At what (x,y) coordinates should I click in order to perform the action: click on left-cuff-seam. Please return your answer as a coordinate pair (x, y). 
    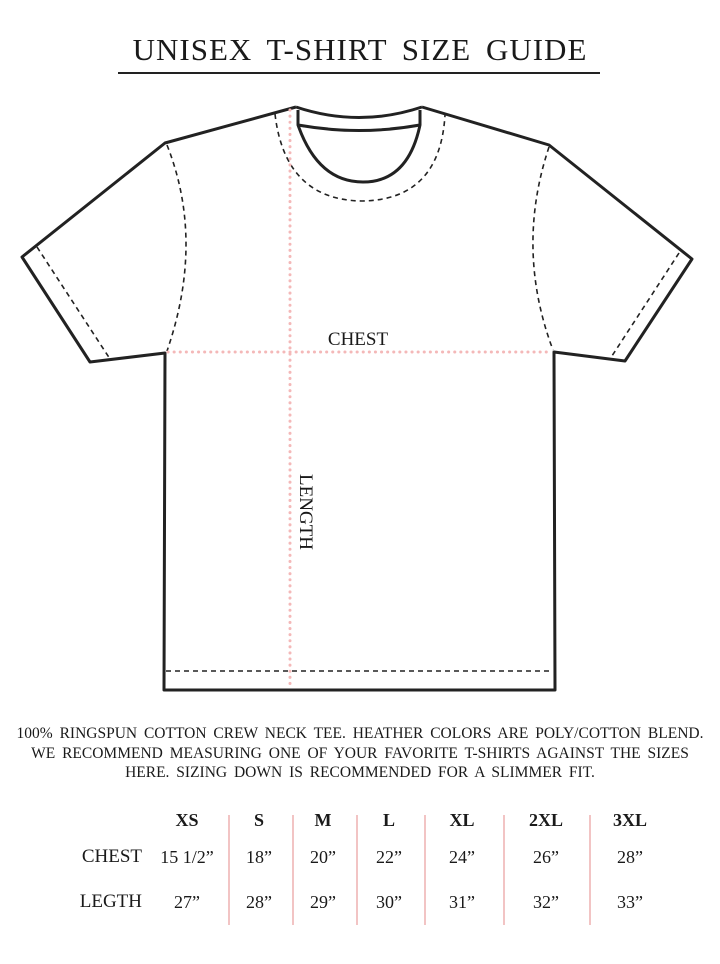
    Looking at the image, I should click on (73, 303).